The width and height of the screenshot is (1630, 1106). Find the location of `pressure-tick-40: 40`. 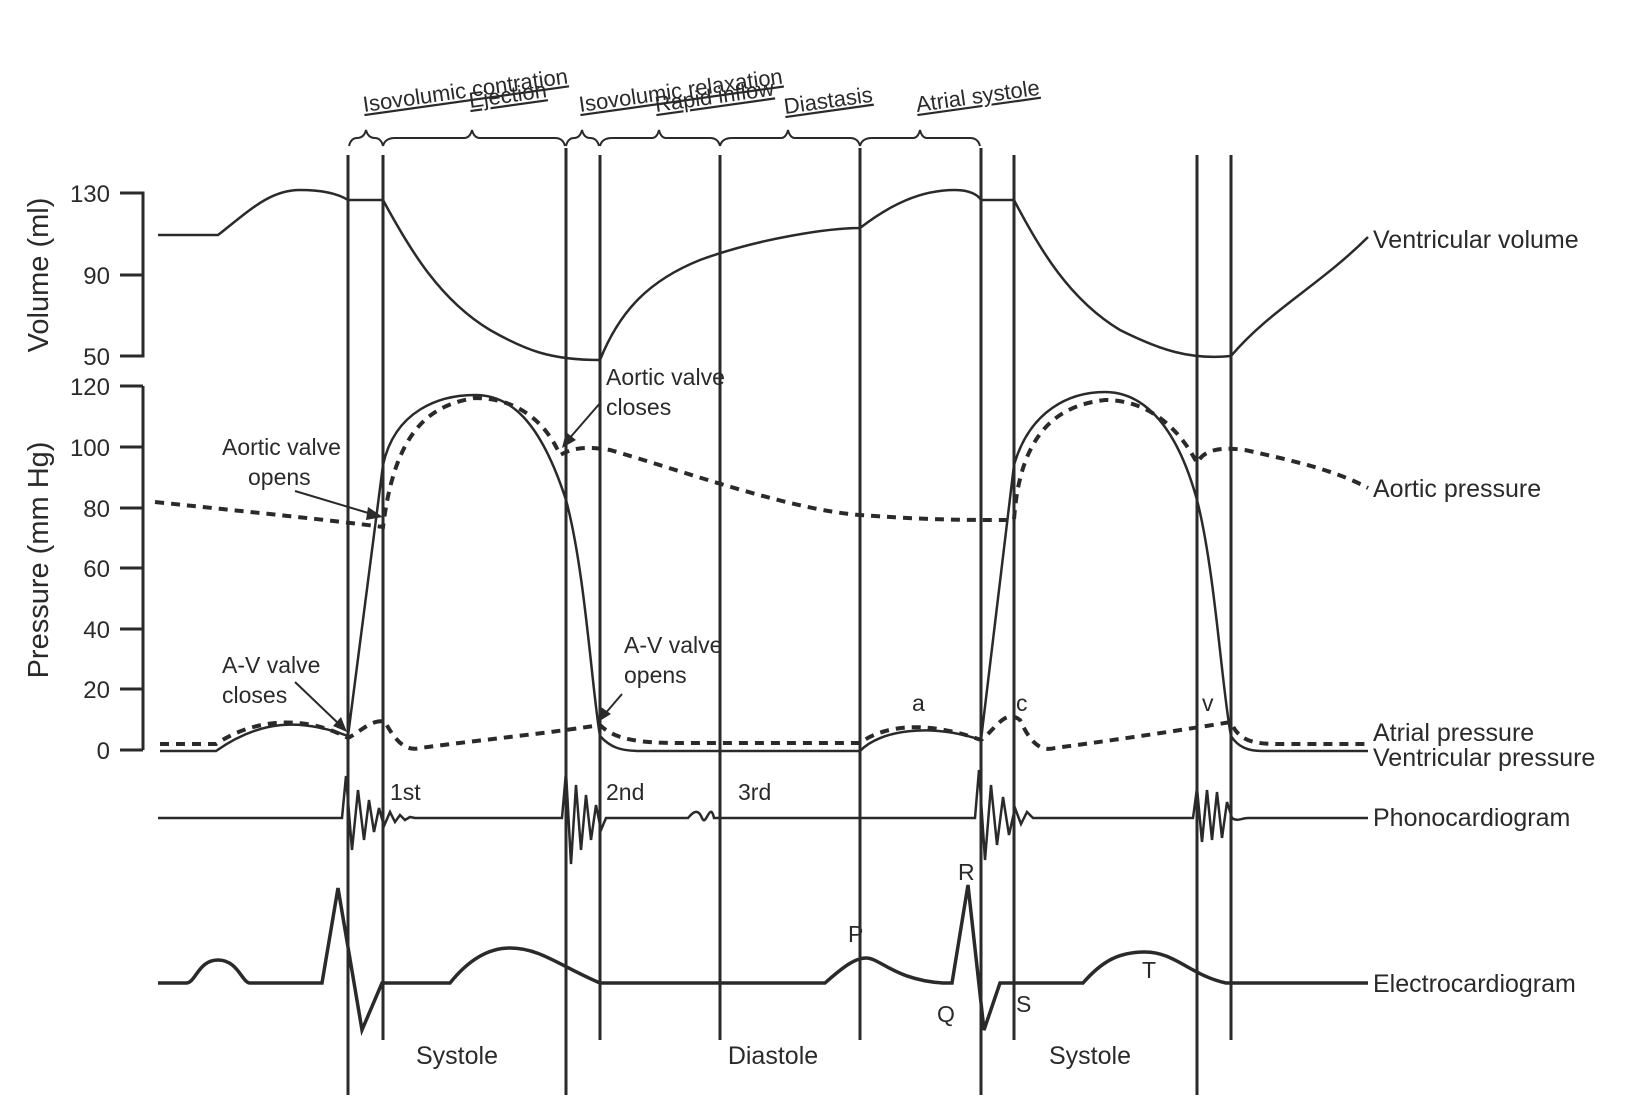

pressure-tick-40: 40 is located at coordinates (96, 630).